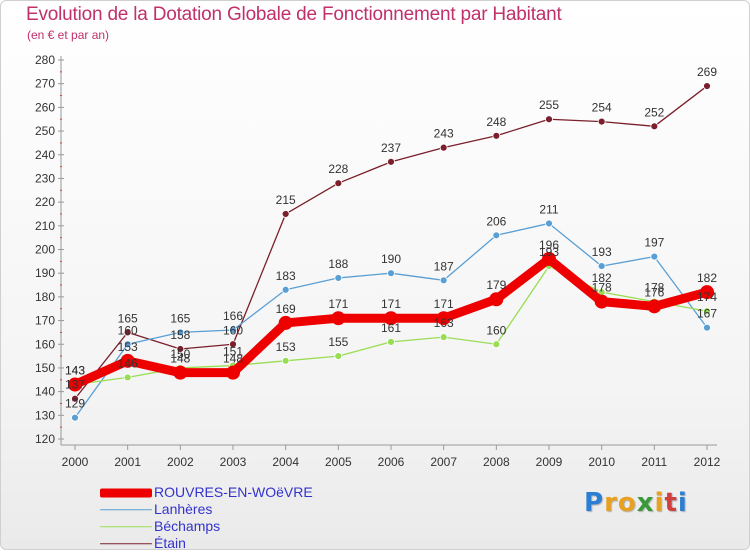 This screenshot has width=750, height=552. Describe the element at coordinates (45, 273) in the screenshot. I see `y-tick-label: 190` at that location.